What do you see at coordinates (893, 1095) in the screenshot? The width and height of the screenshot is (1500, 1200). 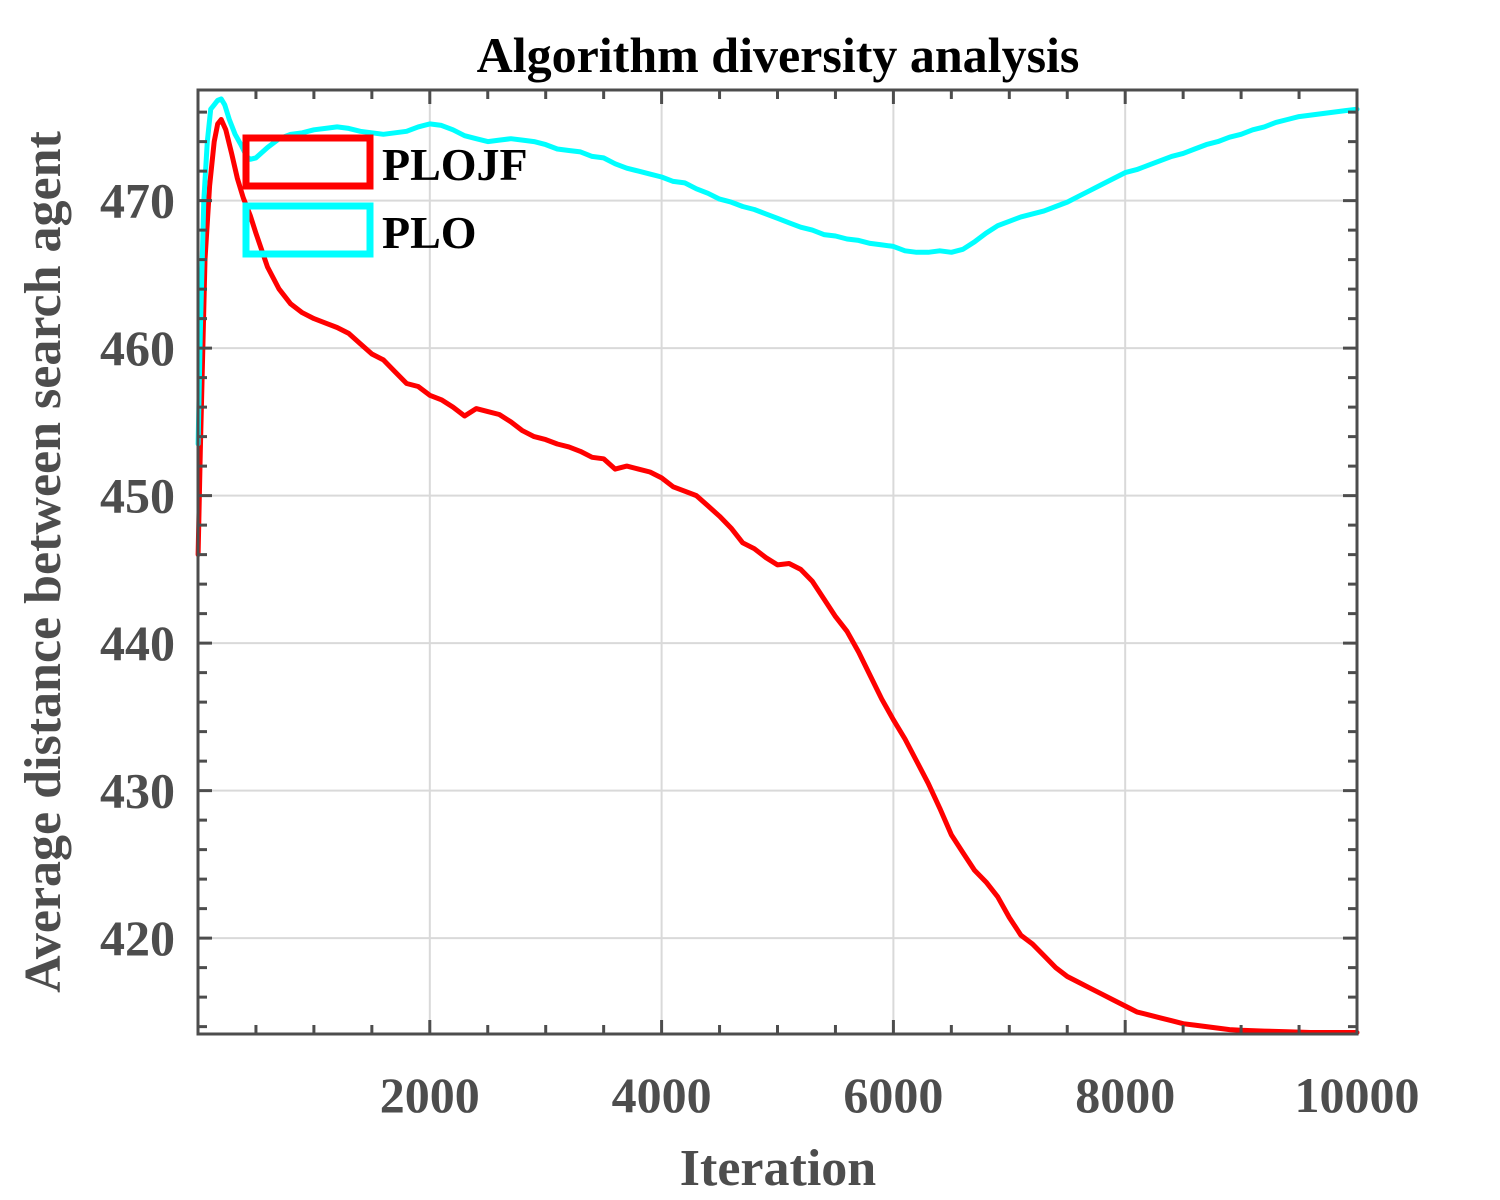 I see `x-tick-label: 6000` at bounding box center [893, 1095].